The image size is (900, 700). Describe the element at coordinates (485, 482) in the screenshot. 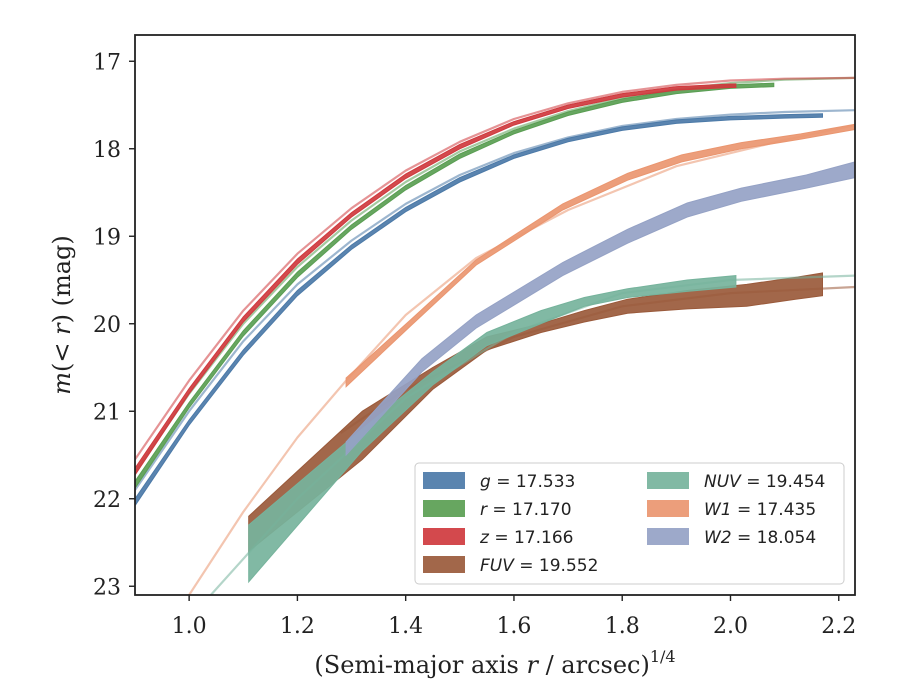

I see `legend-label-symbol: g` at that location.